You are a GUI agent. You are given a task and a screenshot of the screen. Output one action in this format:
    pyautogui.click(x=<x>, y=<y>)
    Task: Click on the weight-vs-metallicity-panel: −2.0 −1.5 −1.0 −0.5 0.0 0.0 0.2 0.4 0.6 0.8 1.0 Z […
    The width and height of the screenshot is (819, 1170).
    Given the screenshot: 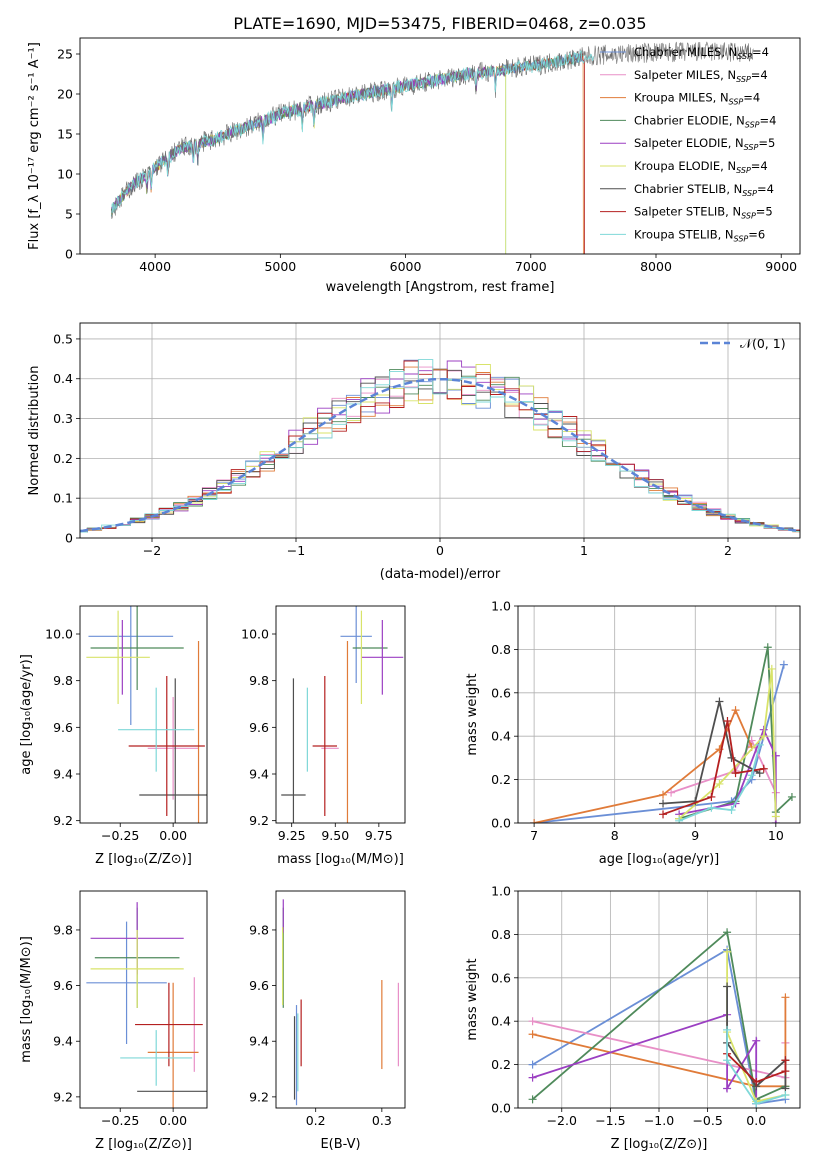 What is the action you would take?
    pyautogui.click(x=633, y=1018)
    